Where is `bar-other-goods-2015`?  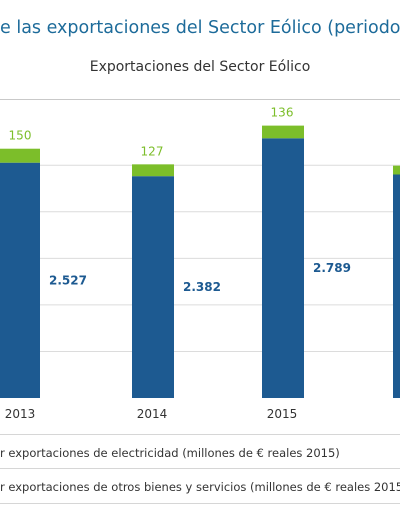
bar-other-goods-2015 is located at coordinates (283, 132).